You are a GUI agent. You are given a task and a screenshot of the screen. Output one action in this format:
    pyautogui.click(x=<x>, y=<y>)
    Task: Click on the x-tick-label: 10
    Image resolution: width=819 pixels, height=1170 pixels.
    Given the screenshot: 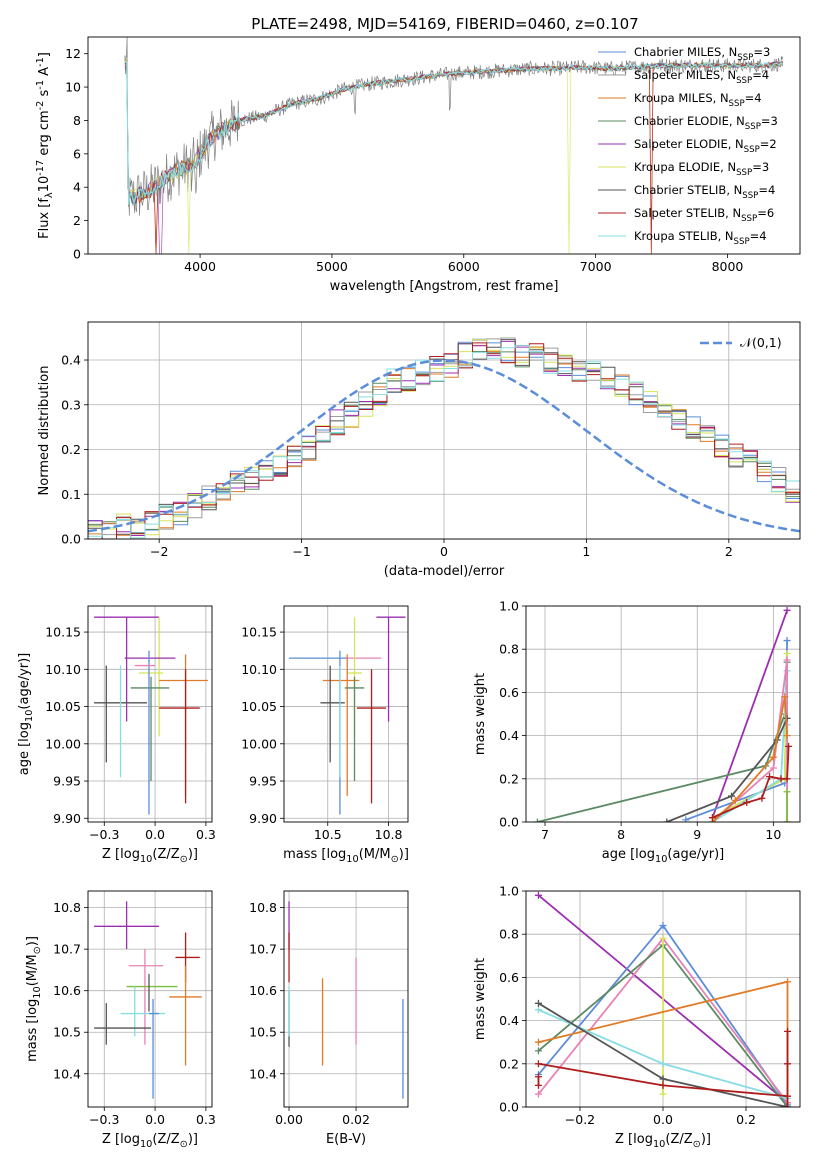 What is the action you would take?
    pyautogui.click(x=773, y=834)
    